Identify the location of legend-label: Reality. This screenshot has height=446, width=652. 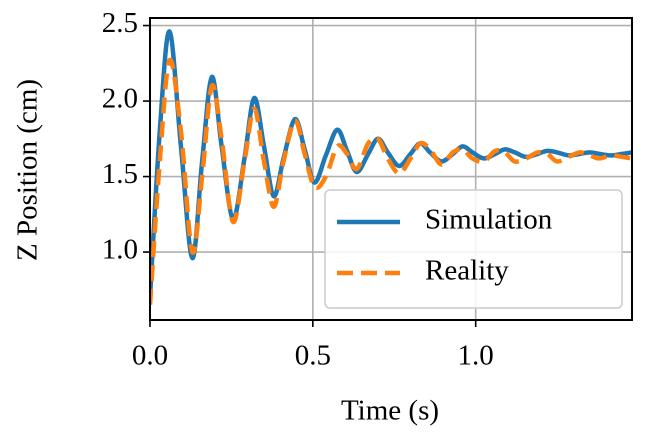
(467, 271).